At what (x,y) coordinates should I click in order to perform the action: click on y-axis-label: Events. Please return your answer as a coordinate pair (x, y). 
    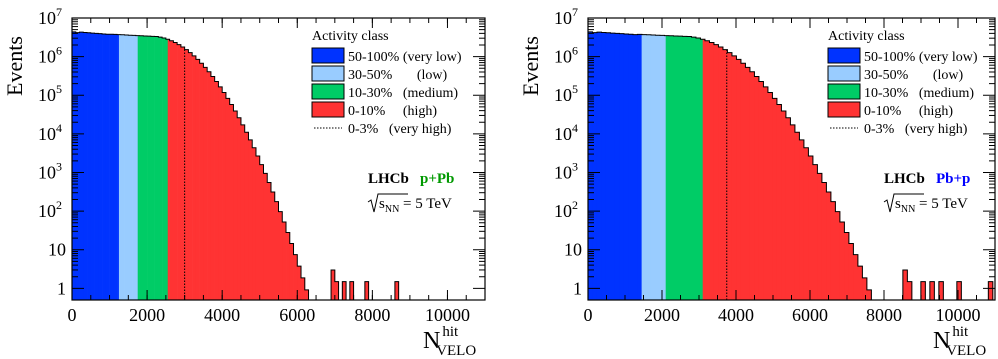
    Looking at the image, I should click on (14, 66).